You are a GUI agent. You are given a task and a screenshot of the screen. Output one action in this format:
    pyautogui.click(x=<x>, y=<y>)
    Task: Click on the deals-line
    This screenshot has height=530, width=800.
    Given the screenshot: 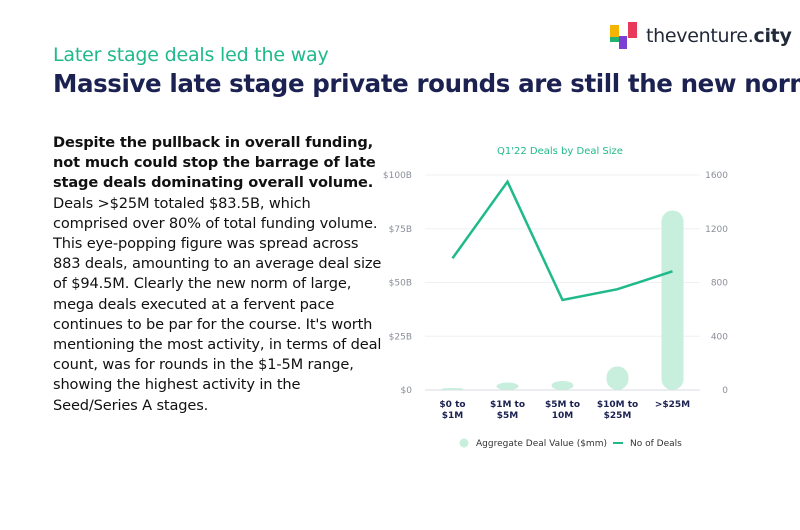 What is the action you would take?
    pyautogui.click(x=562, y=240)
    